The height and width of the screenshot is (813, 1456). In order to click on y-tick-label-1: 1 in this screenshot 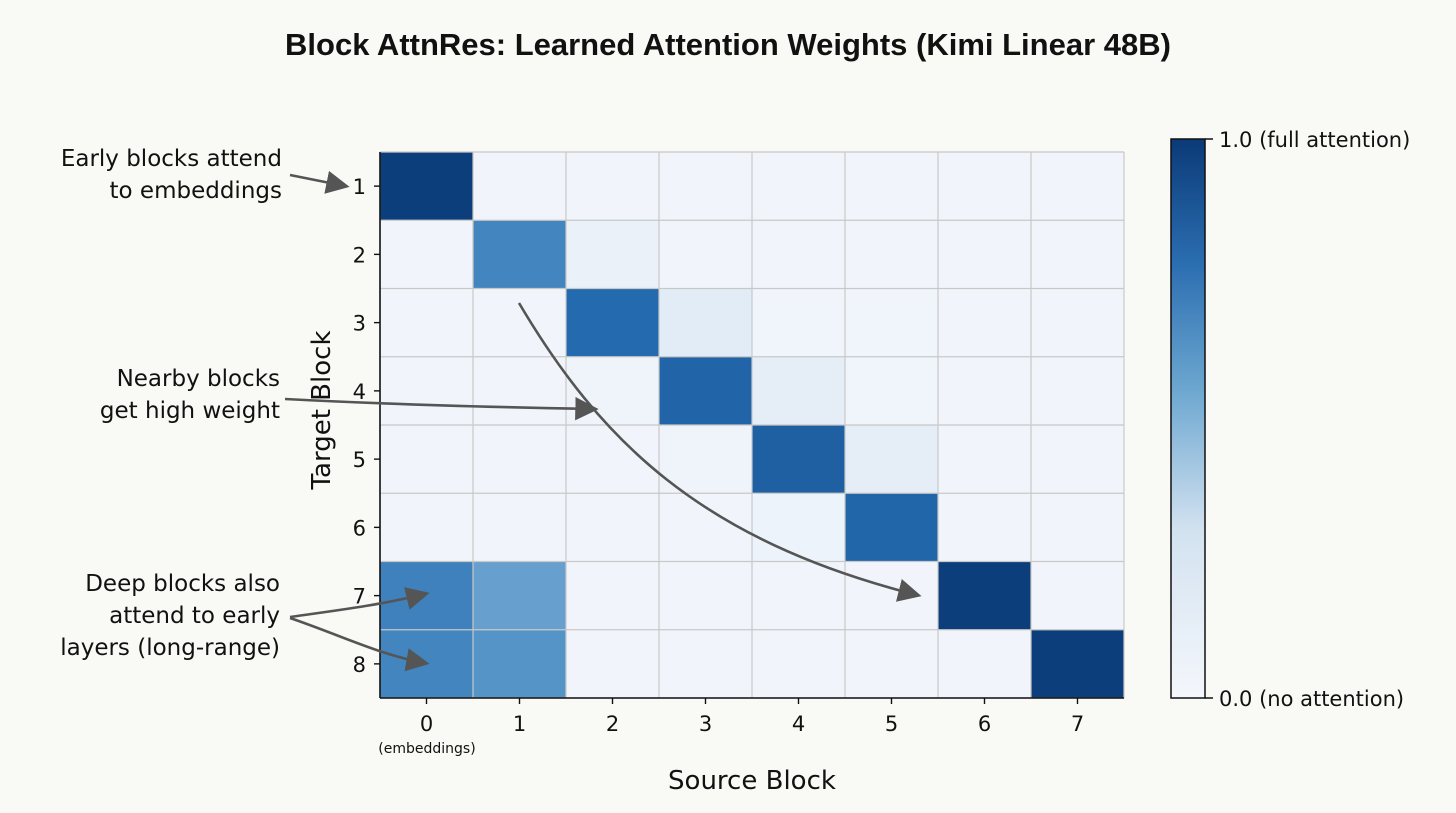, I will do `click(359, 187)`.